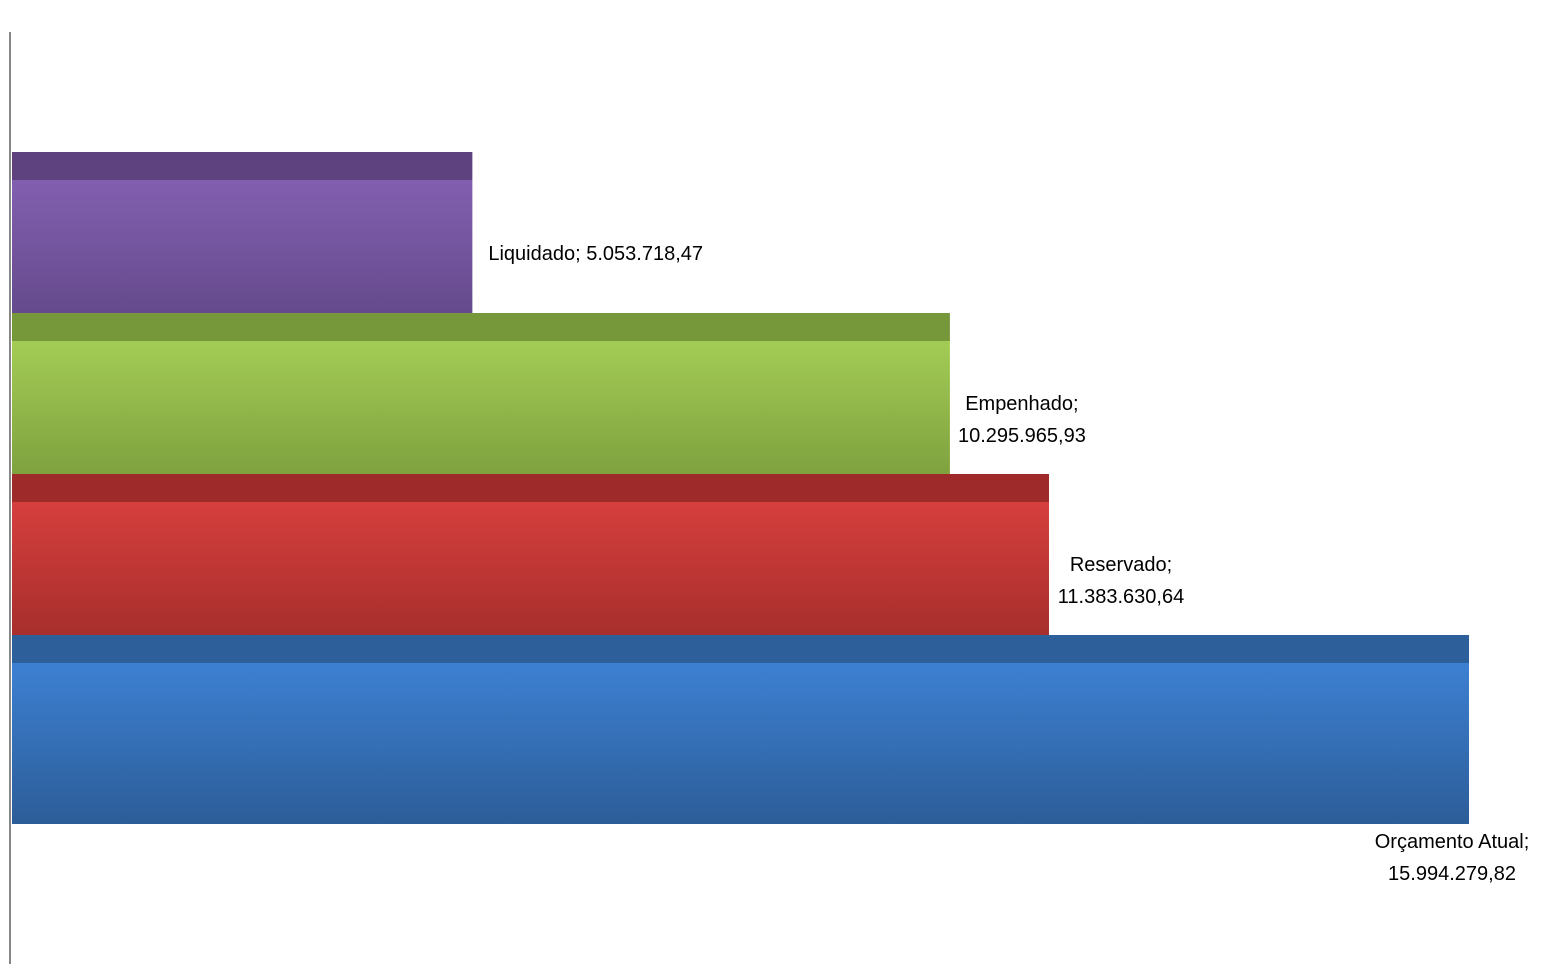 This screenshot has height=964, width=1555. Describe the element at coordinates (1022, 436) in the screenshot. I see `data-label-line: 10.295.965,93` at that location.